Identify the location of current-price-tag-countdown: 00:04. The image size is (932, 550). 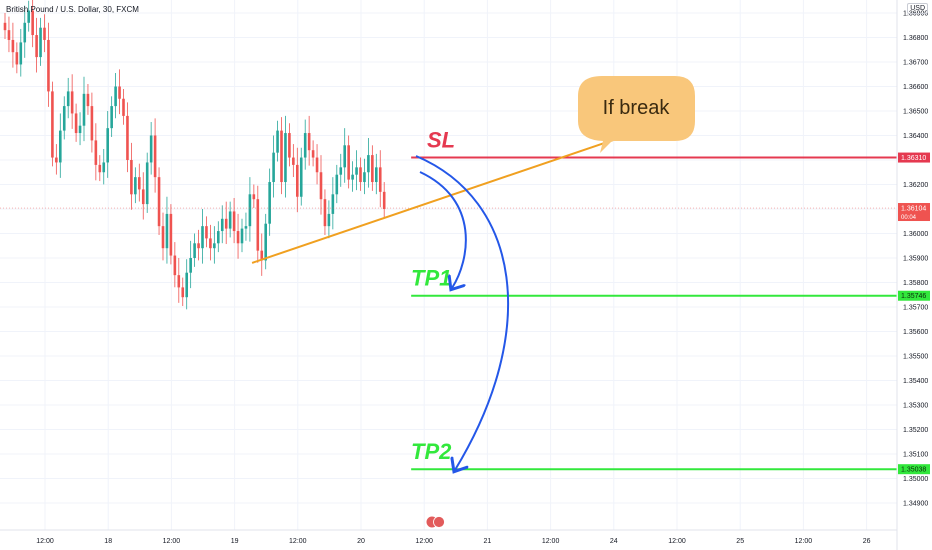
(909, 218).